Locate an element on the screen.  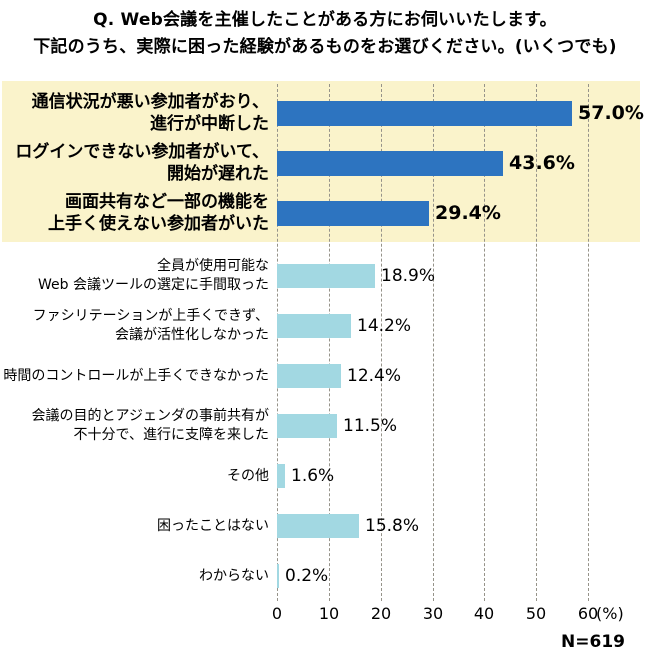
sample-size-label: N=619 is located at coordinates (593, 642).